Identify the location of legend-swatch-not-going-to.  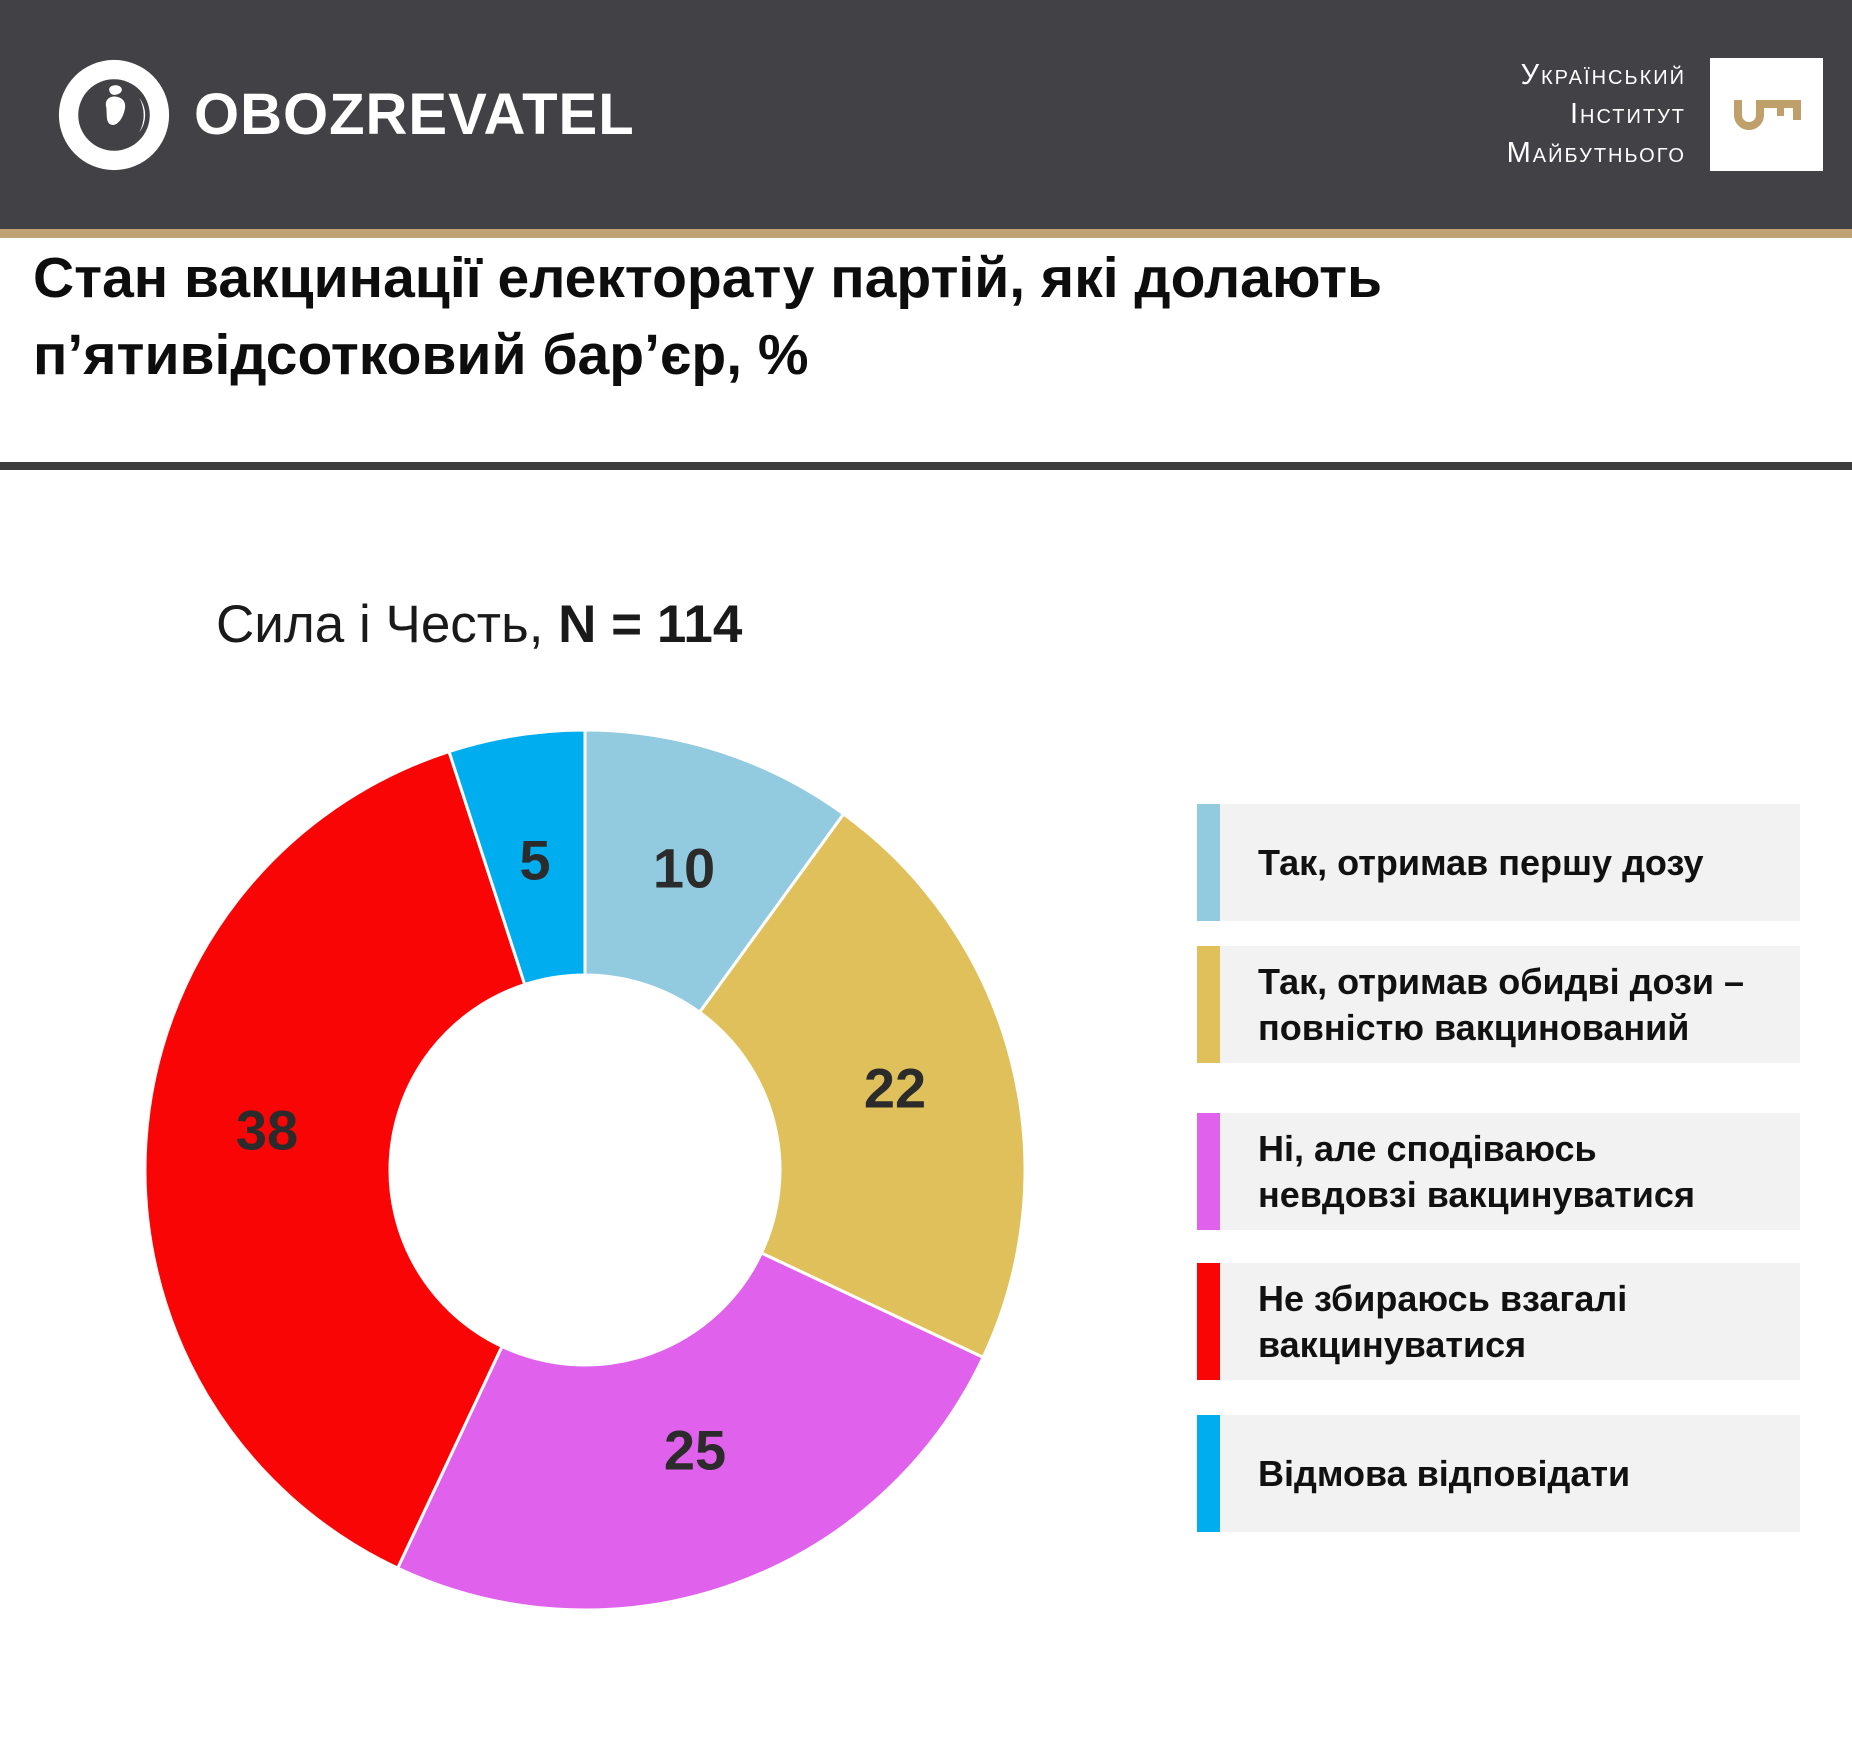
(1208, 1321).